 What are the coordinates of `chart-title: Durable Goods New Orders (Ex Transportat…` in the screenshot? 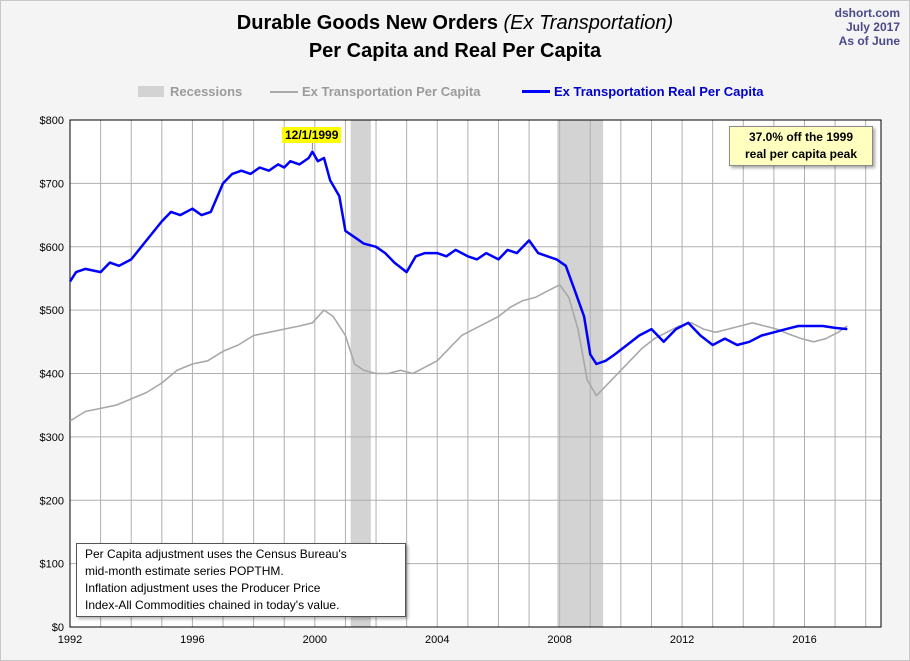 It's located at (455, 23).